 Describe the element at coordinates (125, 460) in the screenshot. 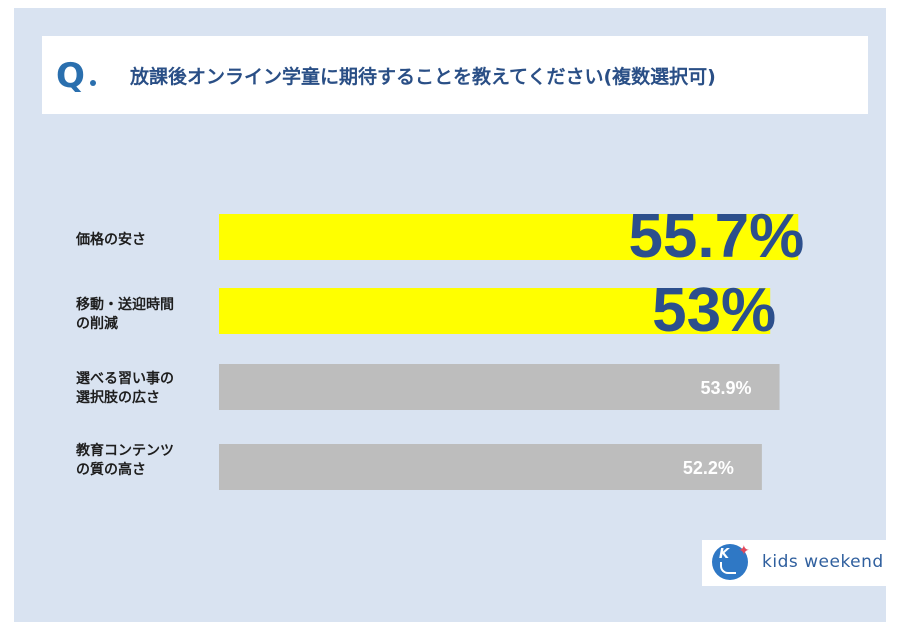

I see `category-label: 教育コンテンツ の質の高さ` at that location.